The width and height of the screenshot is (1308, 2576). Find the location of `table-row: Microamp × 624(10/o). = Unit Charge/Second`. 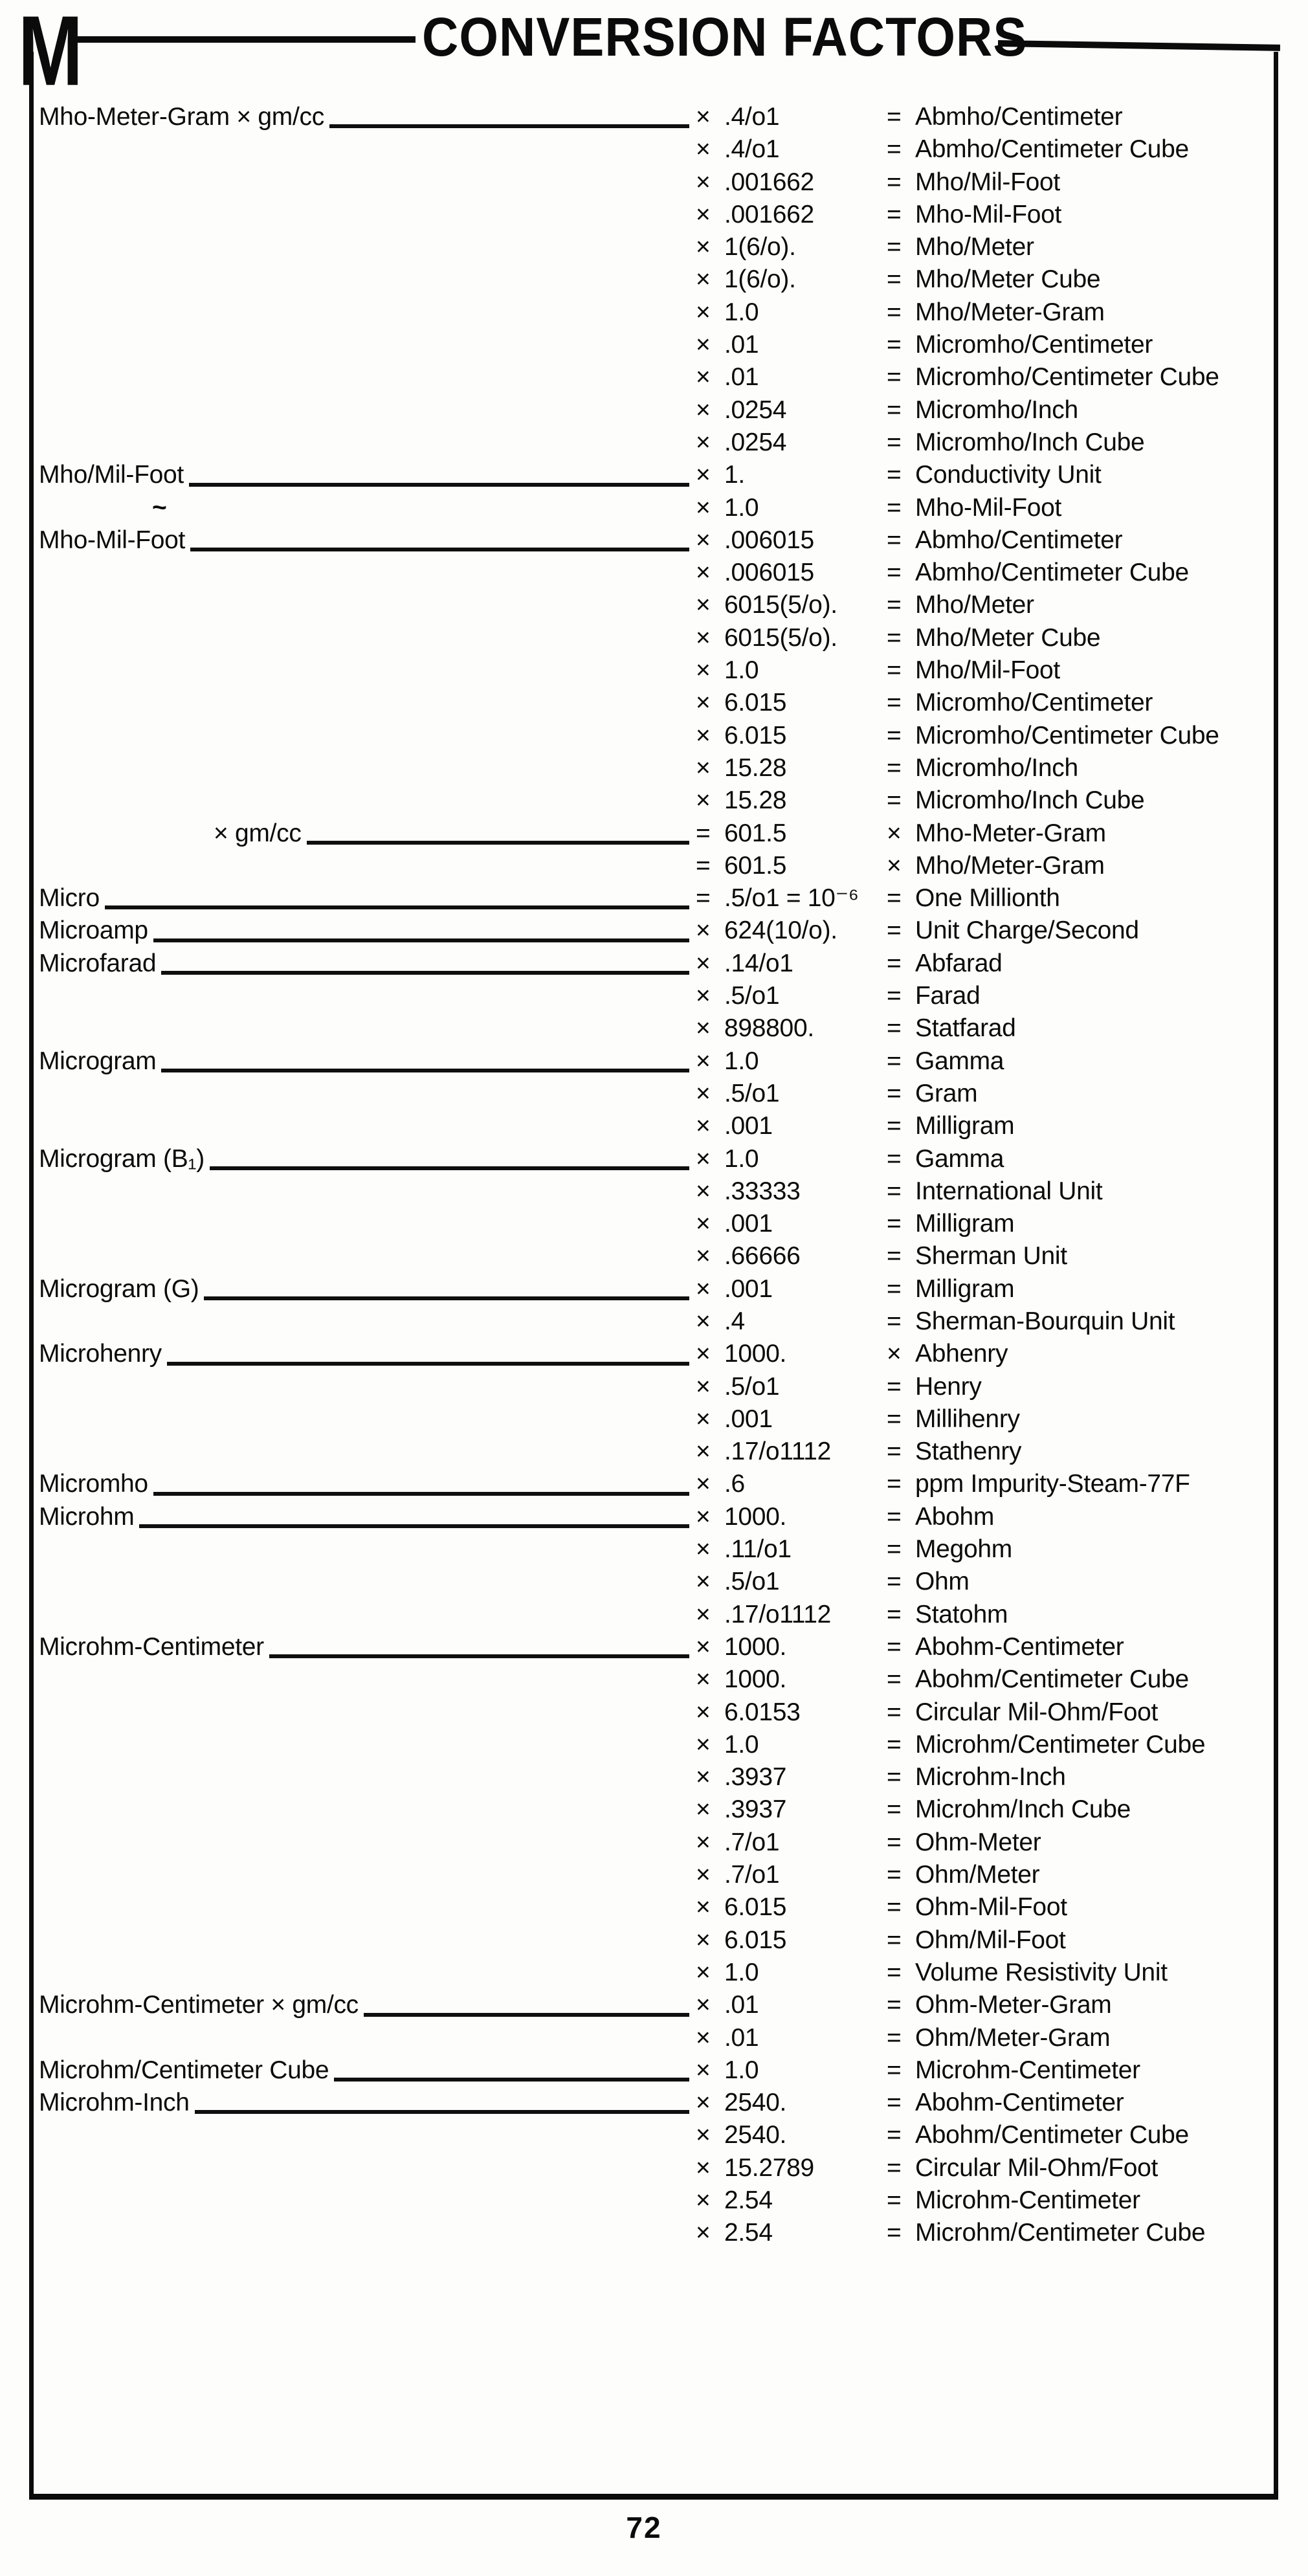

table-row: Microamp × 624(10/o). = Unit Charge/Second is located at coordinates (656, 931).